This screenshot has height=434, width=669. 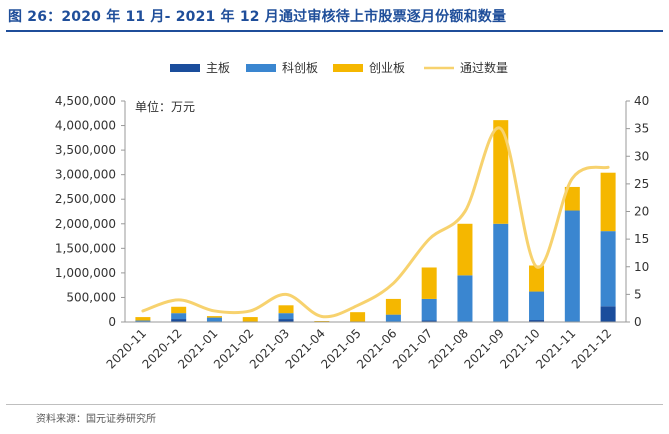 What do you see at coordinates (591, 348) in the screenshot?
I see `x-tick-label: 2021-12` at bounding box center [591, 348].